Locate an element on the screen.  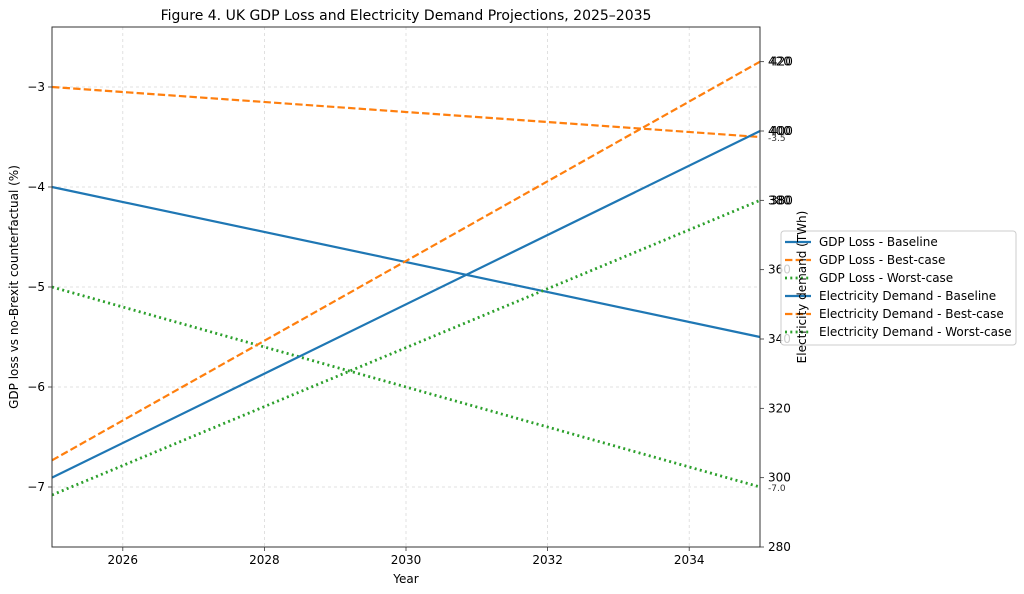
end-annotation: -3.5 is located at coordinates (777, 139).